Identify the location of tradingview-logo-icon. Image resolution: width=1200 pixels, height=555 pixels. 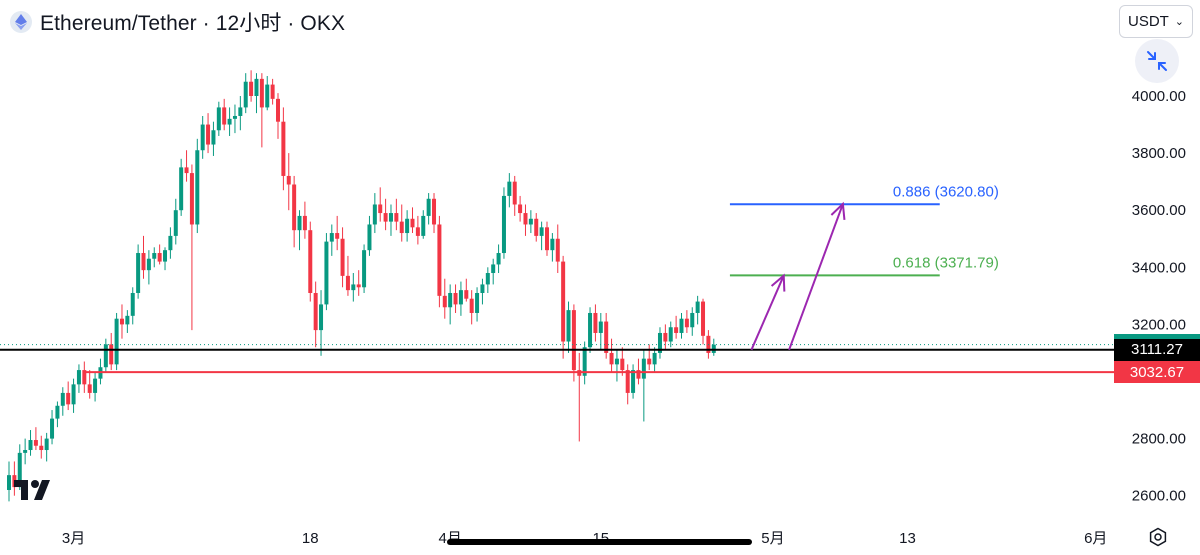
(32, 490).